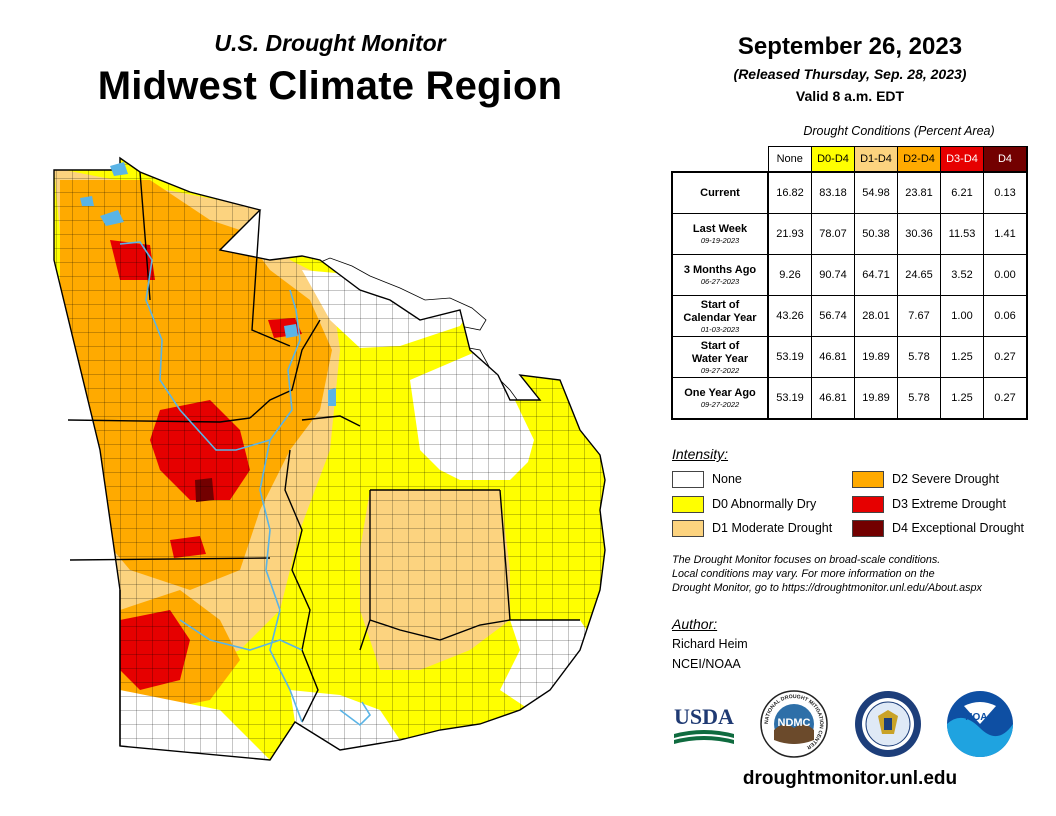  I want to click on release-date: (Released Thursday, Sep. 28, 2023), so click(850, 74).